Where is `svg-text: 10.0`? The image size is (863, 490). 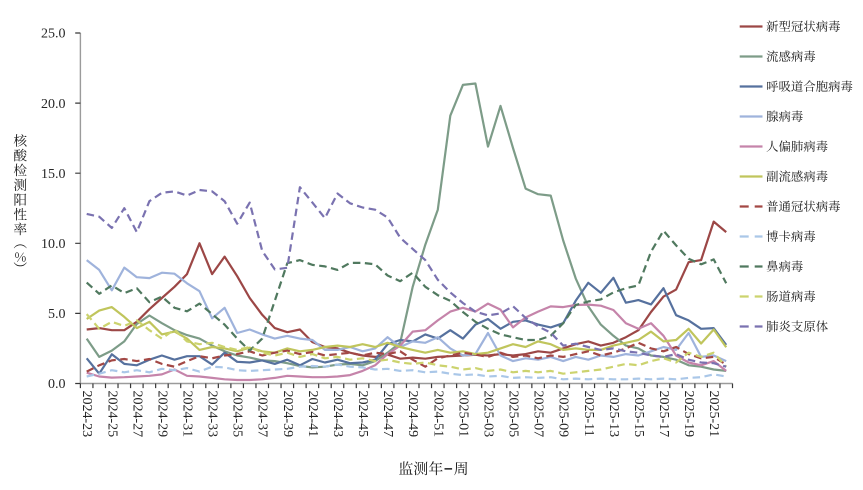
svg-text: 10.0 is located at coordinates (53, 244).